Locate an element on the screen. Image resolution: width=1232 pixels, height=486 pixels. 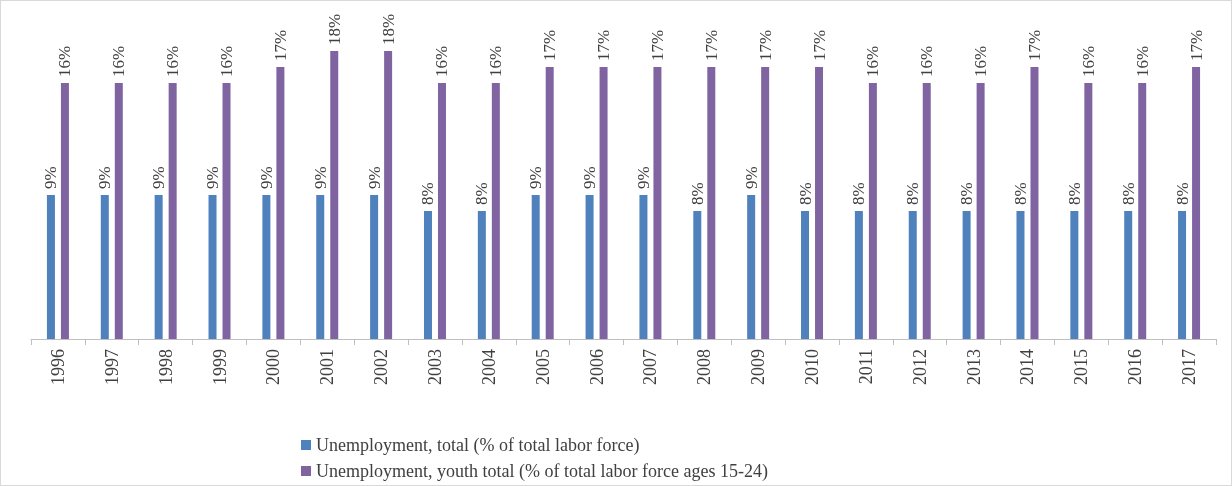
legend-label: Unemployment, youth total (% of total labor force ages 15-24) is located at coordinates (542, 471).